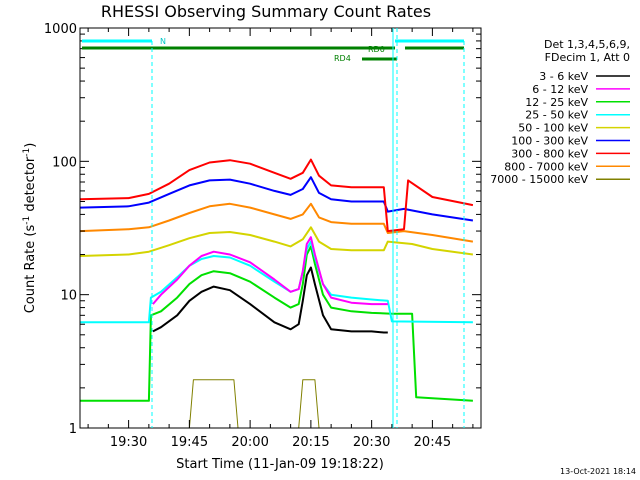 Image resolution: width=640 pixels, height=480 pixels. What do you see at coordinates (598, 471) in the screenshot?
I see `footer-date: 13-Oct-2021 18:14` at bounding box center [598, 471].